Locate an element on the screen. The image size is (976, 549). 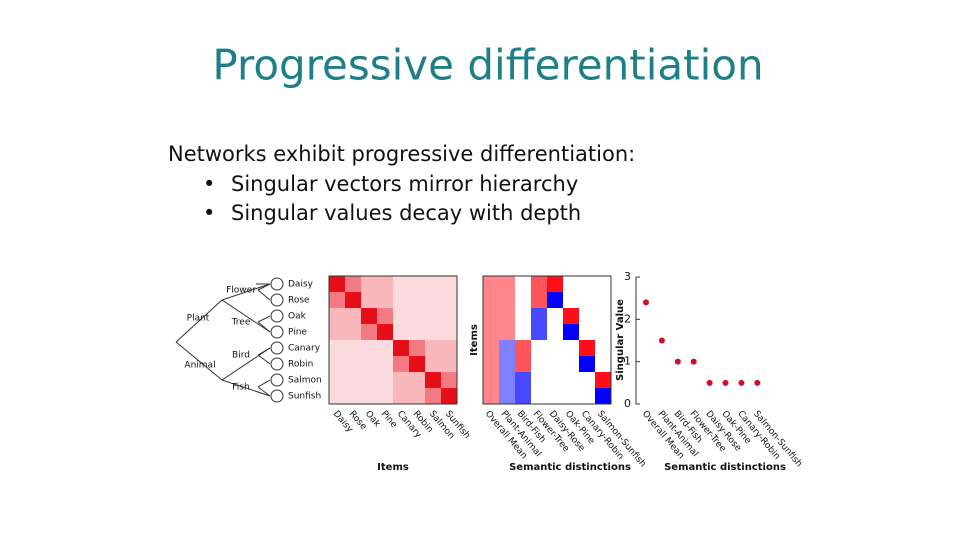
slide-title: Progressive differentiation is located at coordinates (487, 65).